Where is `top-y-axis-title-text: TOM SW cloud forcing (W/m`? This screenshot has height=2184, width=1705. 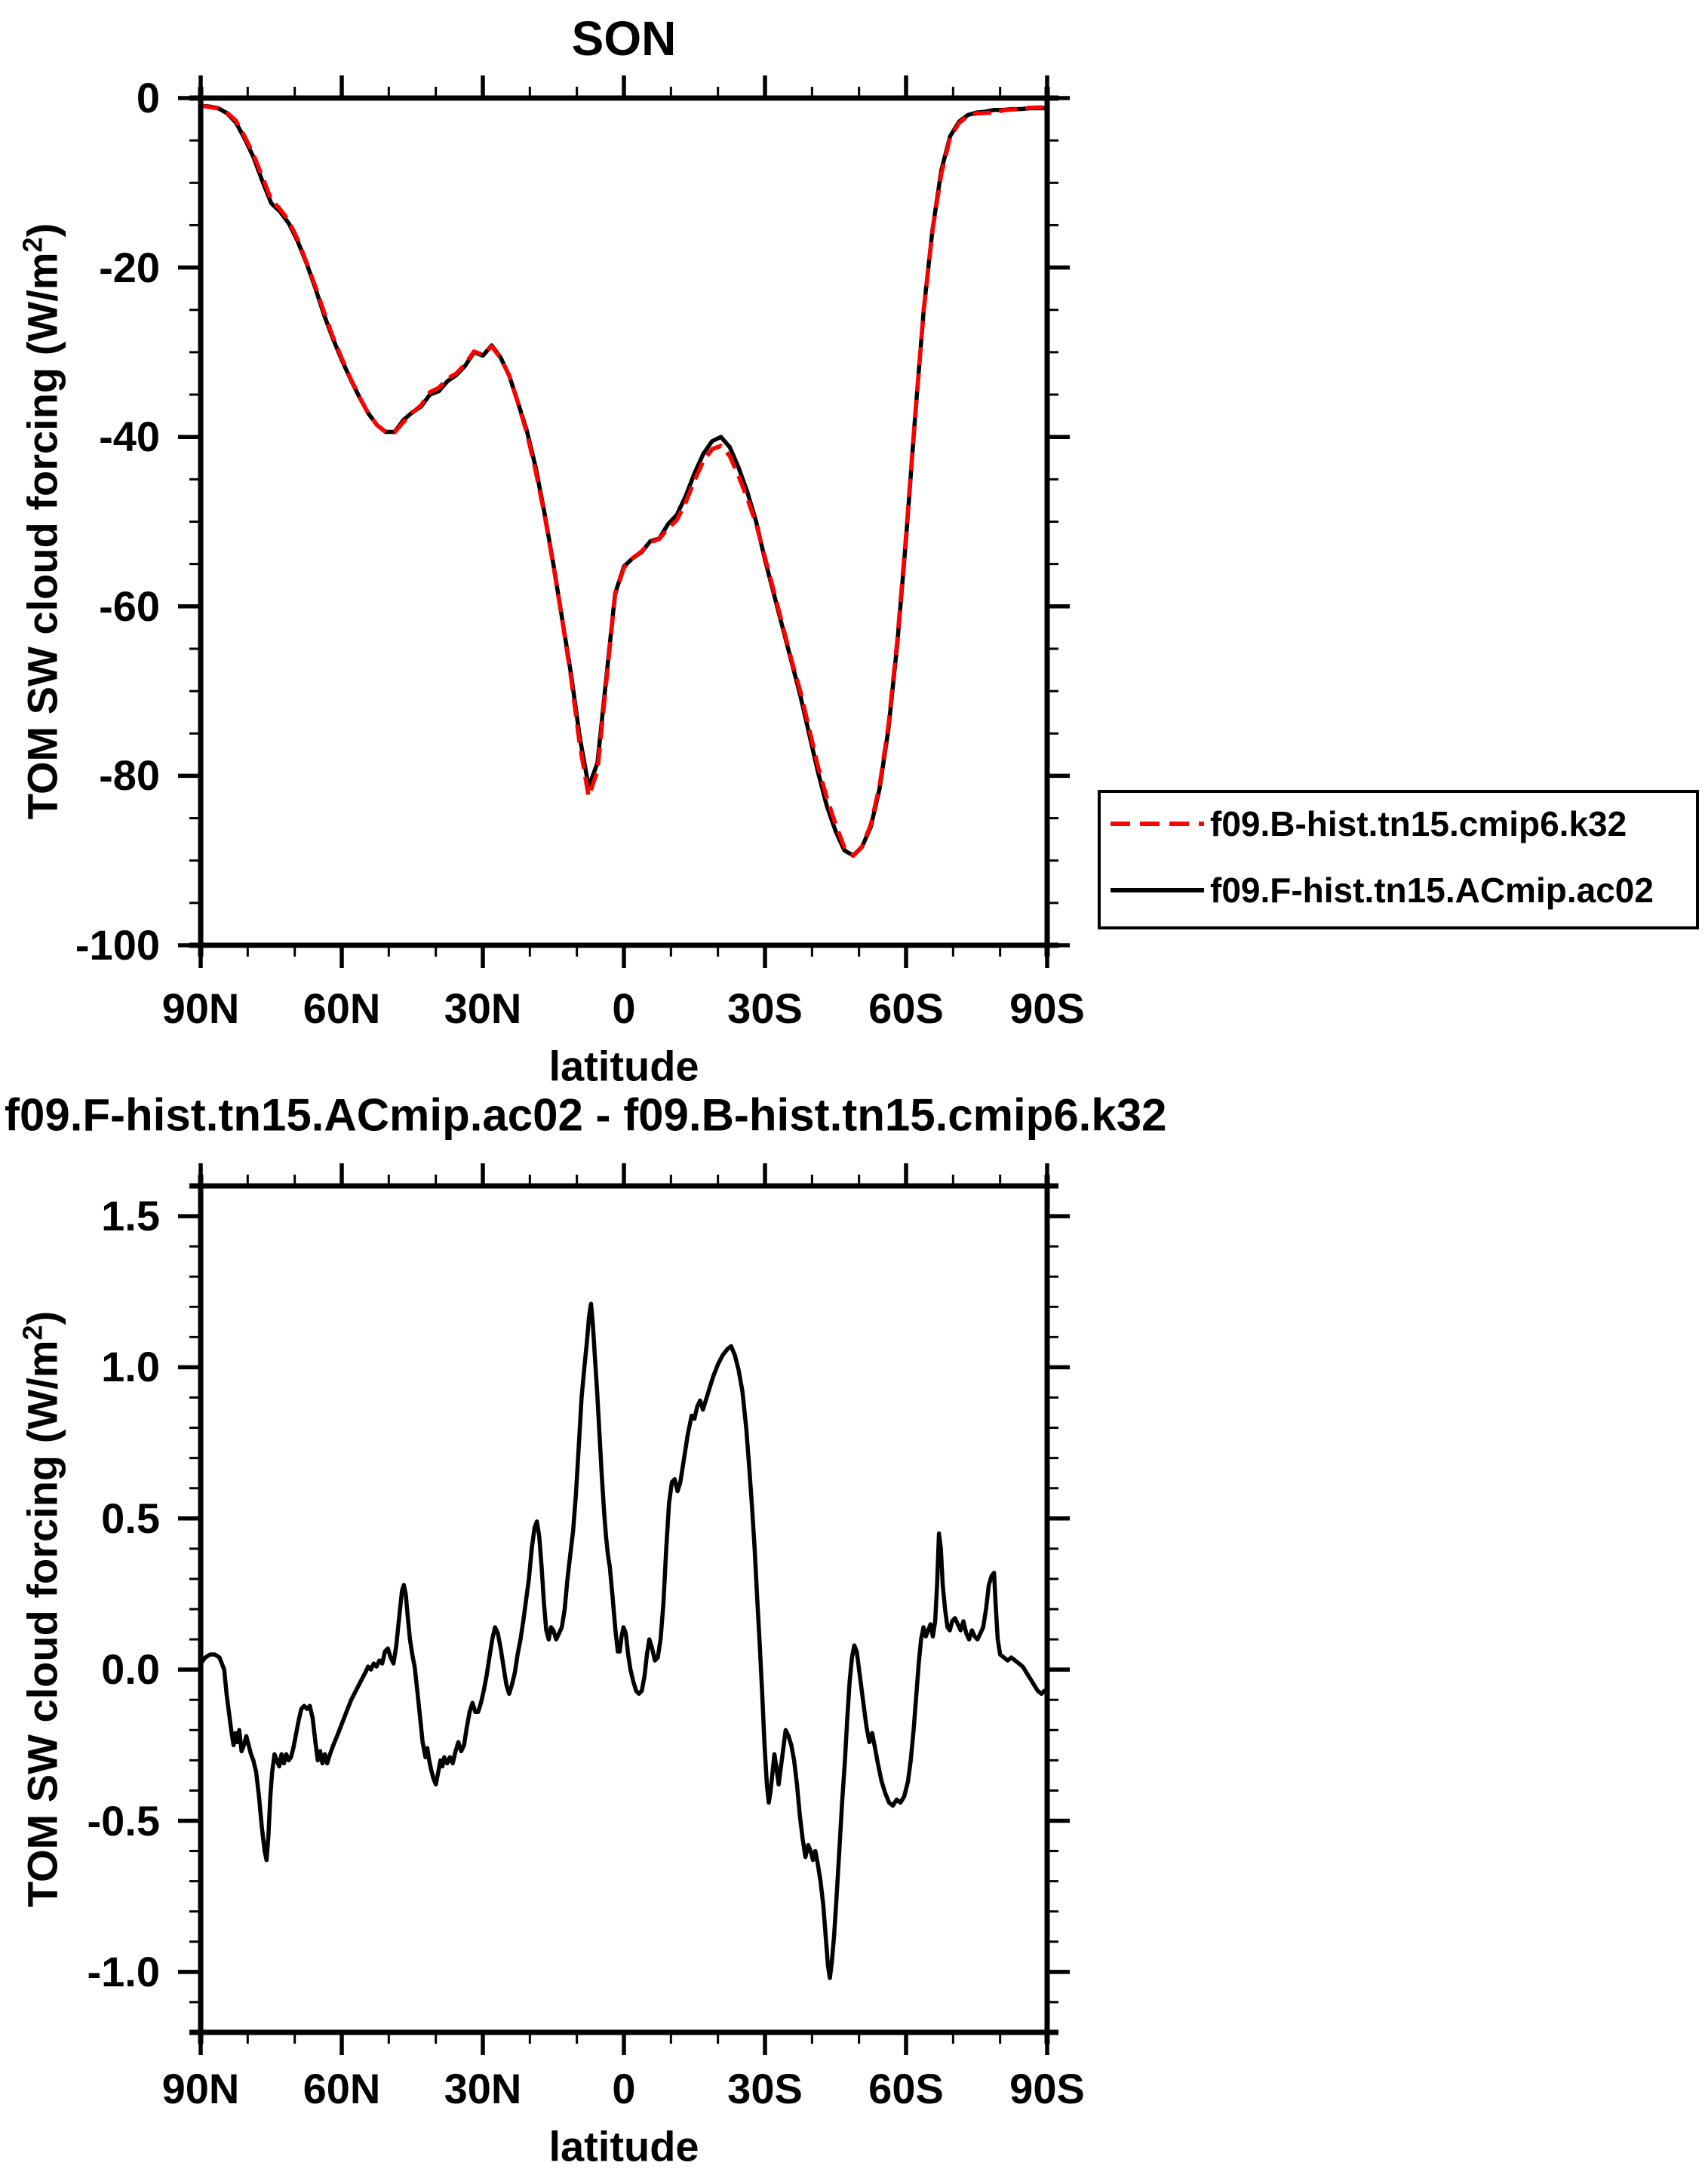 top-y-axis-title-text: TOM SW cloud forcing (W/m is located at coordinates (42, 536).